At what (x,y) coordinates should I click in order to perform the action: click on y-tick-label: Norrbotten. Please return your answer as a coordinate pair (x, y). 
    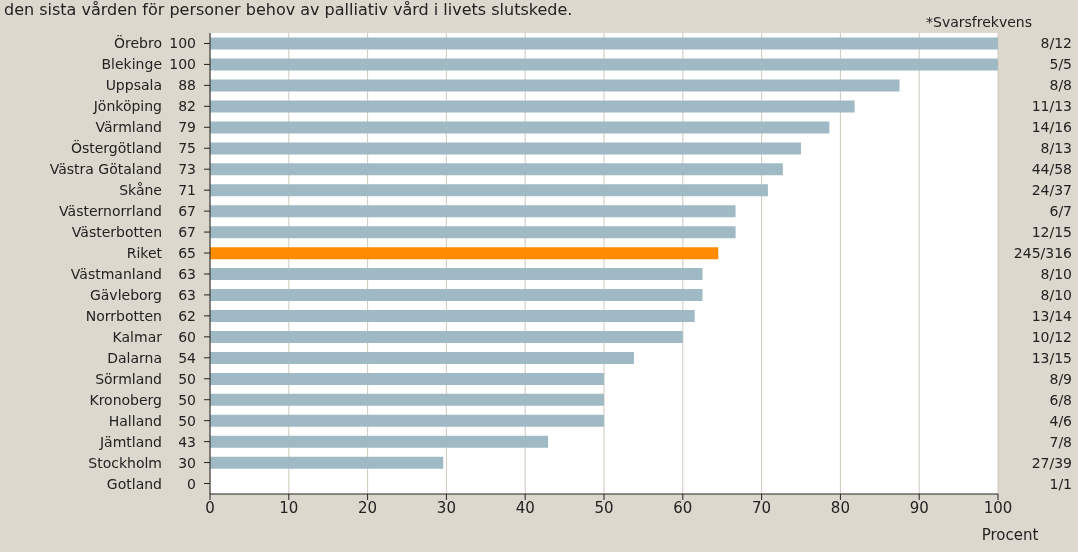
    Looking at the image, I should click on (123, 315).